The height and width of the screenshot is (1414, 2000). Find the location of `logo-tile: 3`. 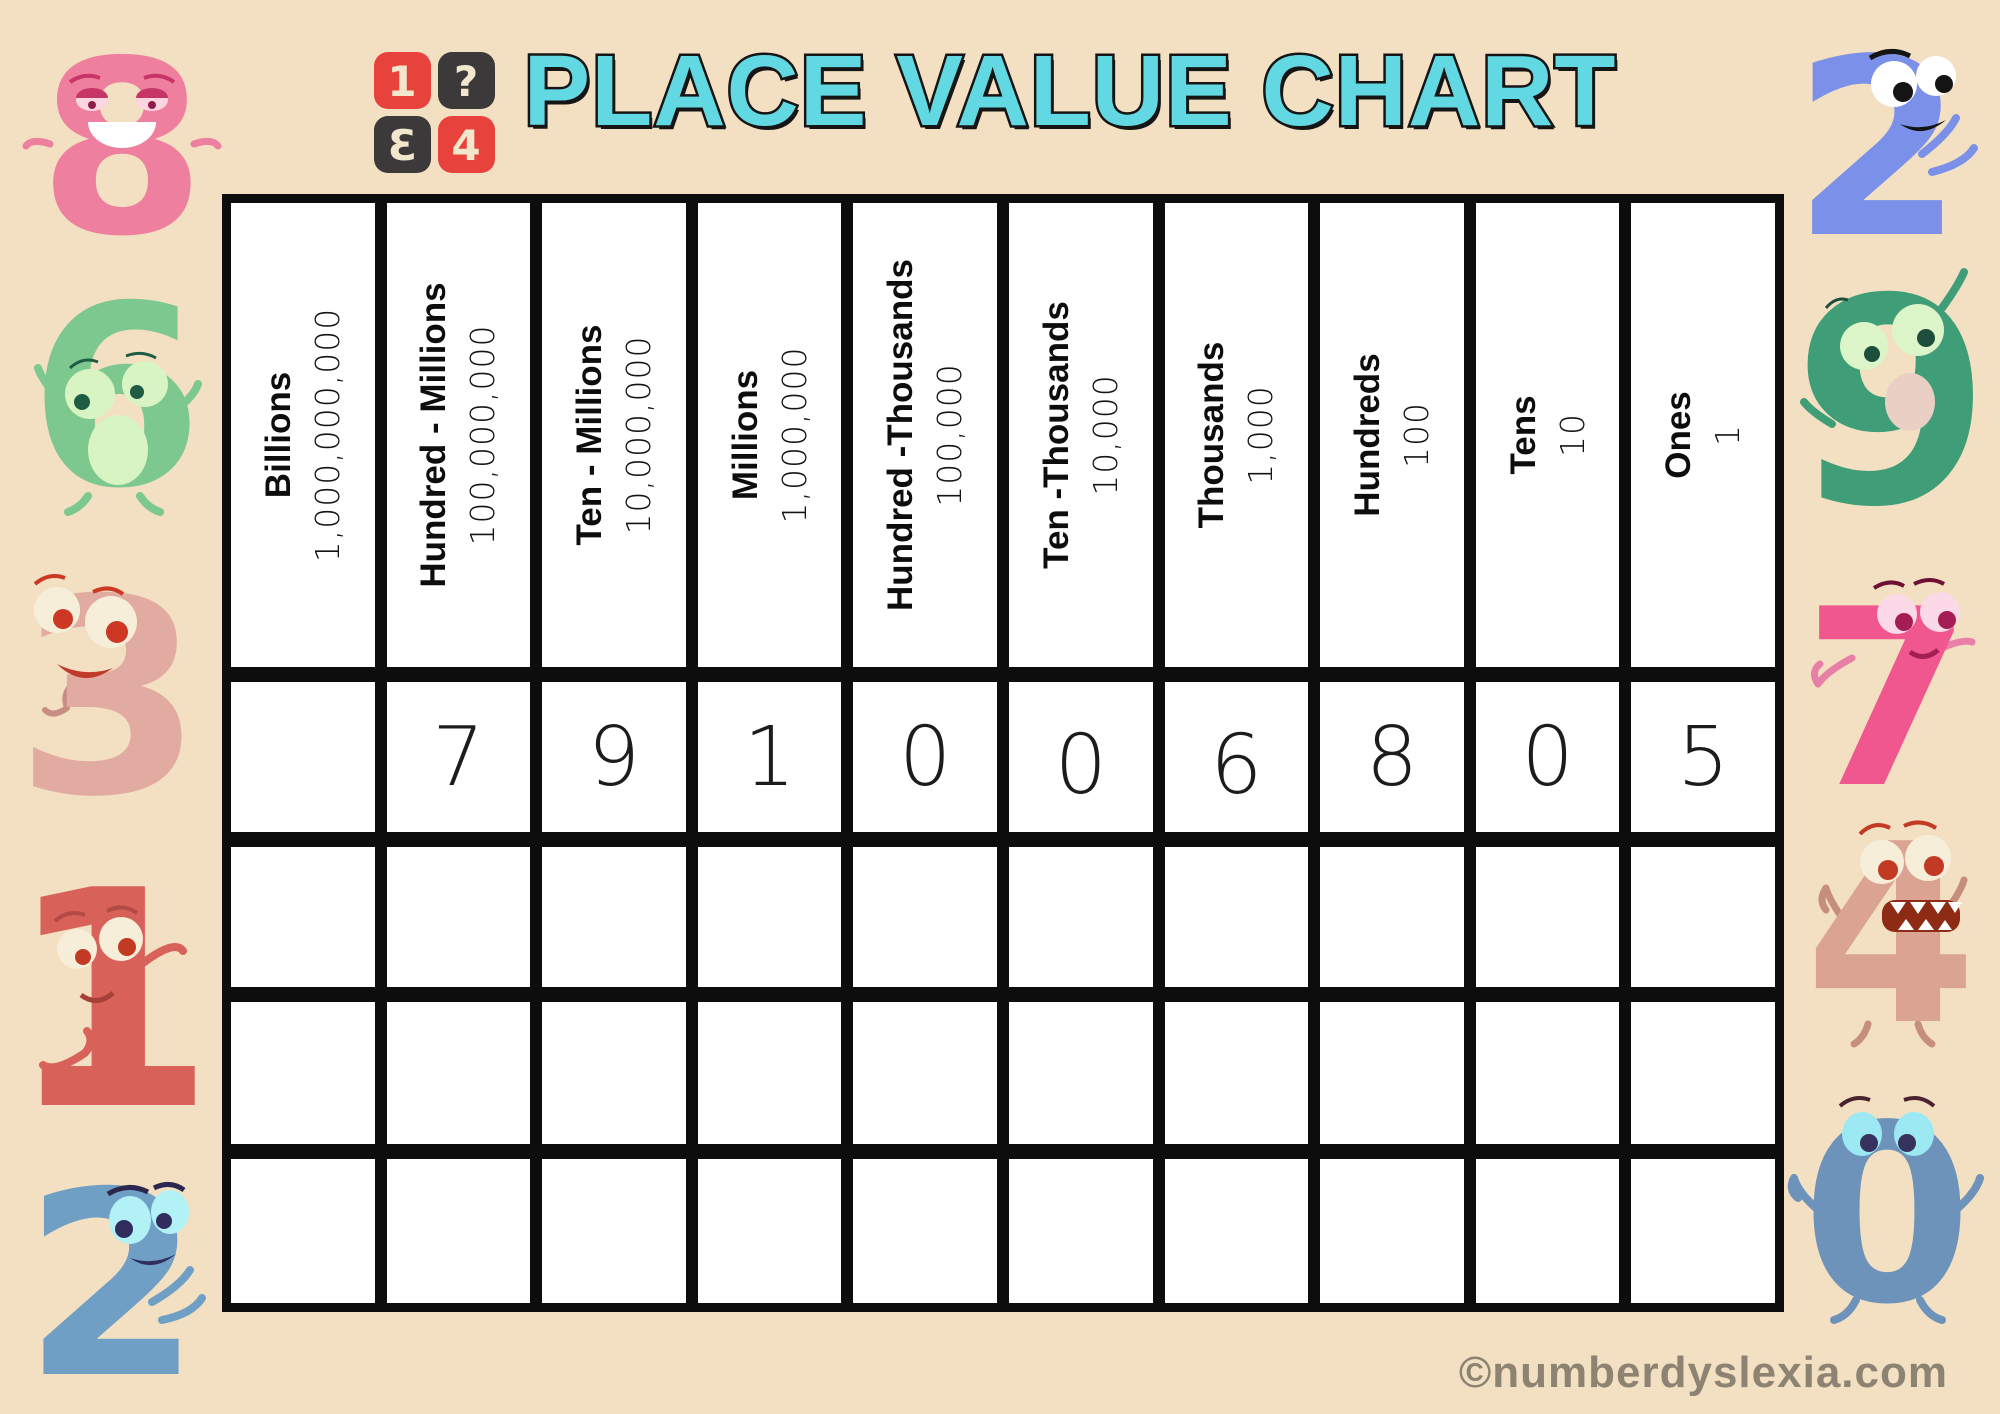

logo-tile: 3 is located at coordinates (402, 144).